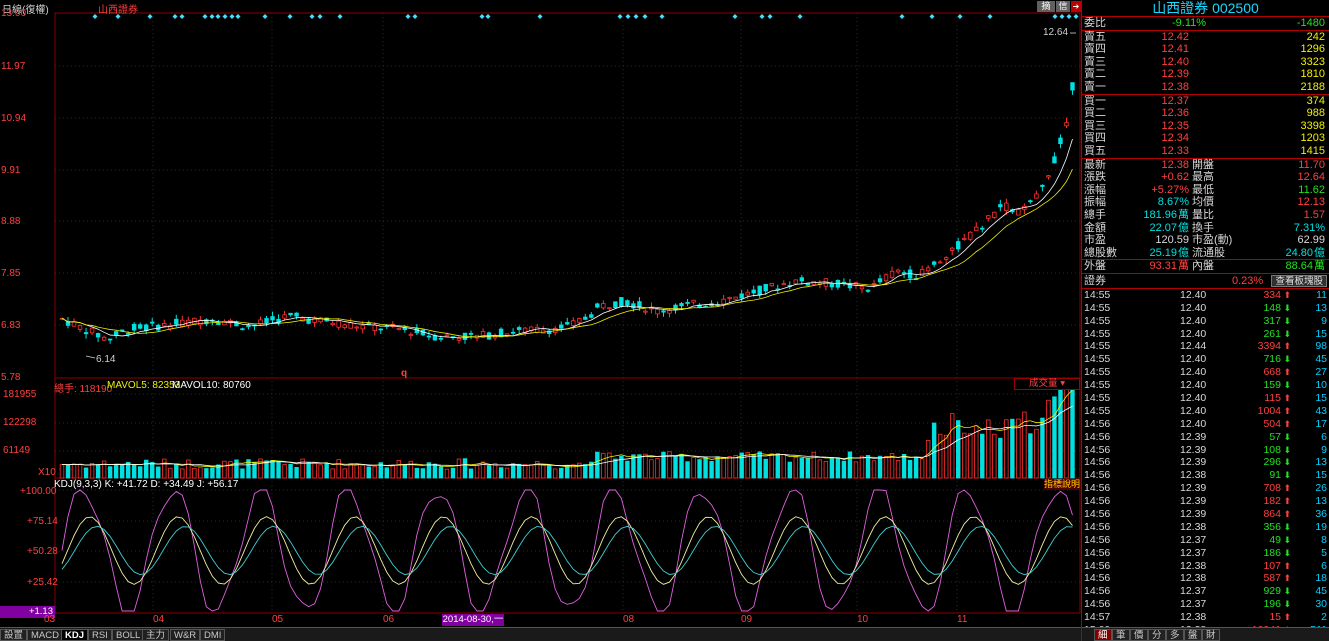 The image size is (1329, 641). Describe the element at coordinates (1211, 635) in the screenshot. I see `tab-finance: 財` at that location.